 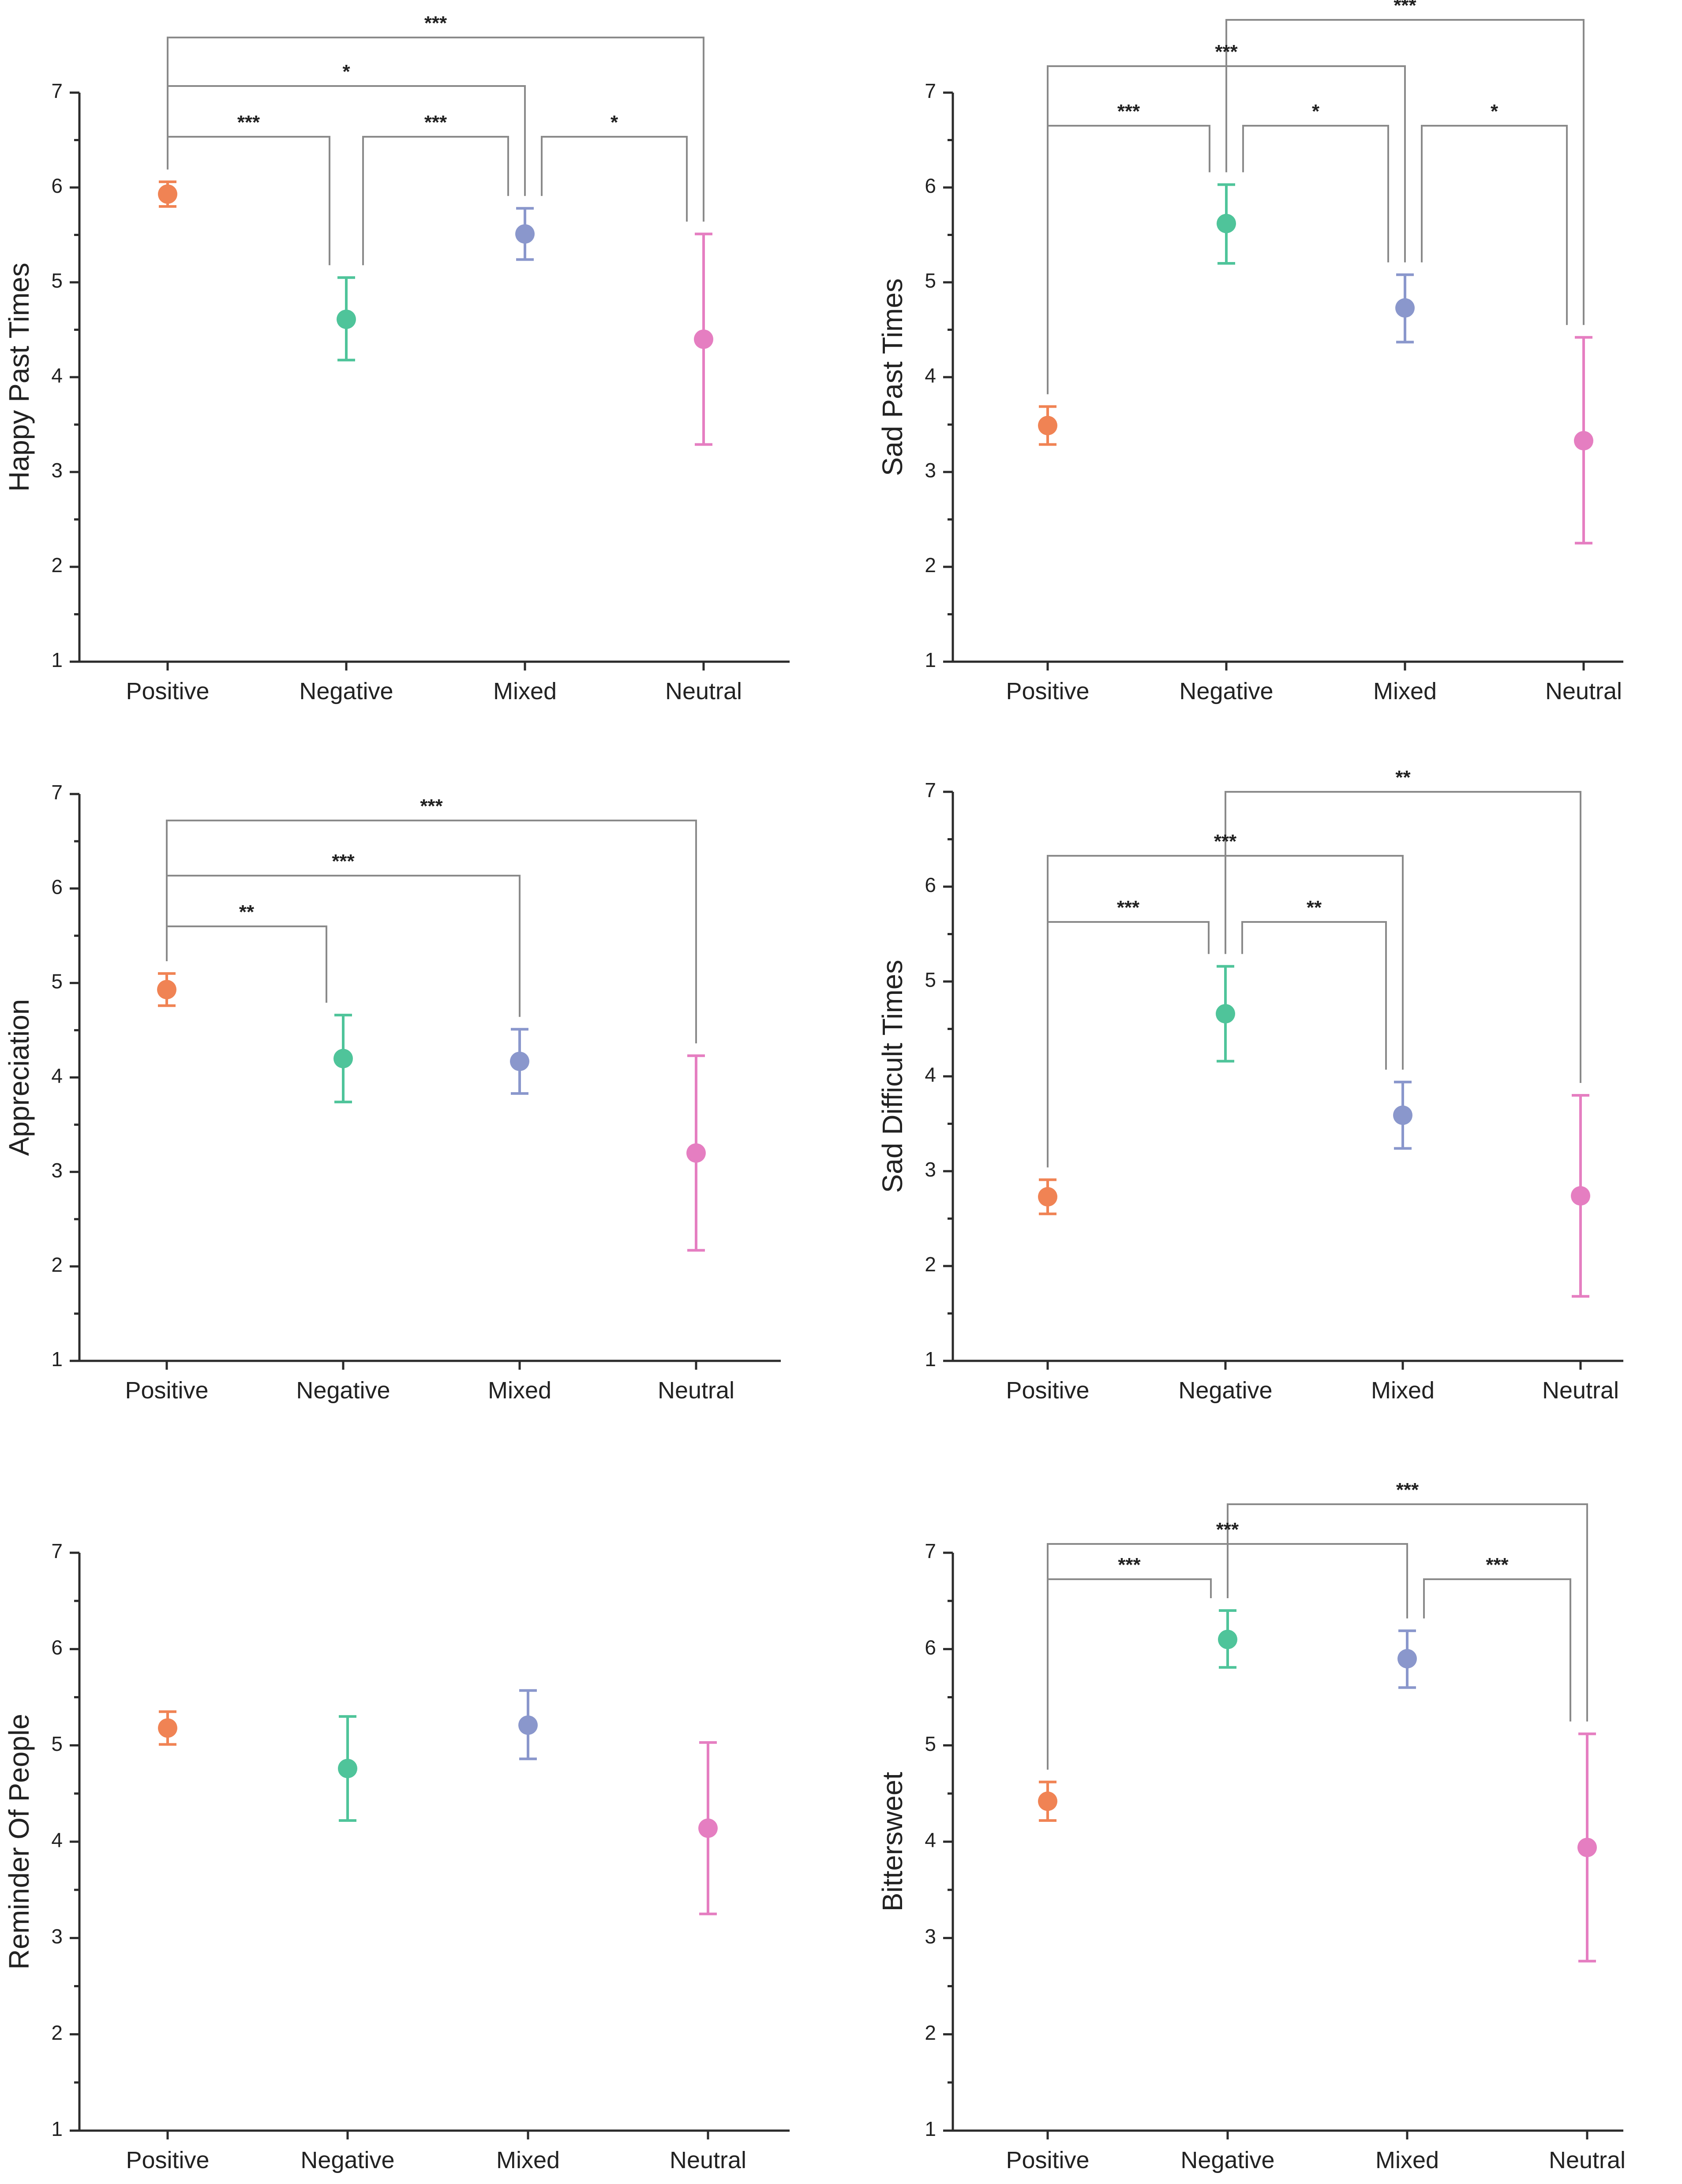 What do you see at coordinates (892, 1842) in the screenshot?
I see `y-axis-label: Bittersweet` at bounding box center [892, 1842].